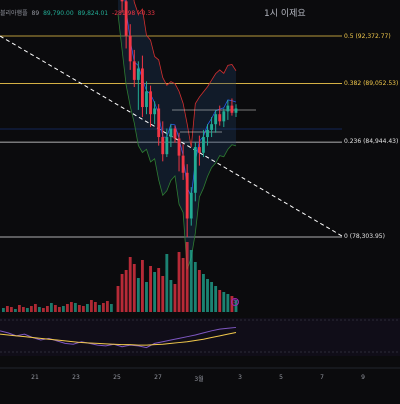  What do you see at coordinates (185, 74) in the screenshot?
I see `bollinger-upper` at bounding box center [185, 74].